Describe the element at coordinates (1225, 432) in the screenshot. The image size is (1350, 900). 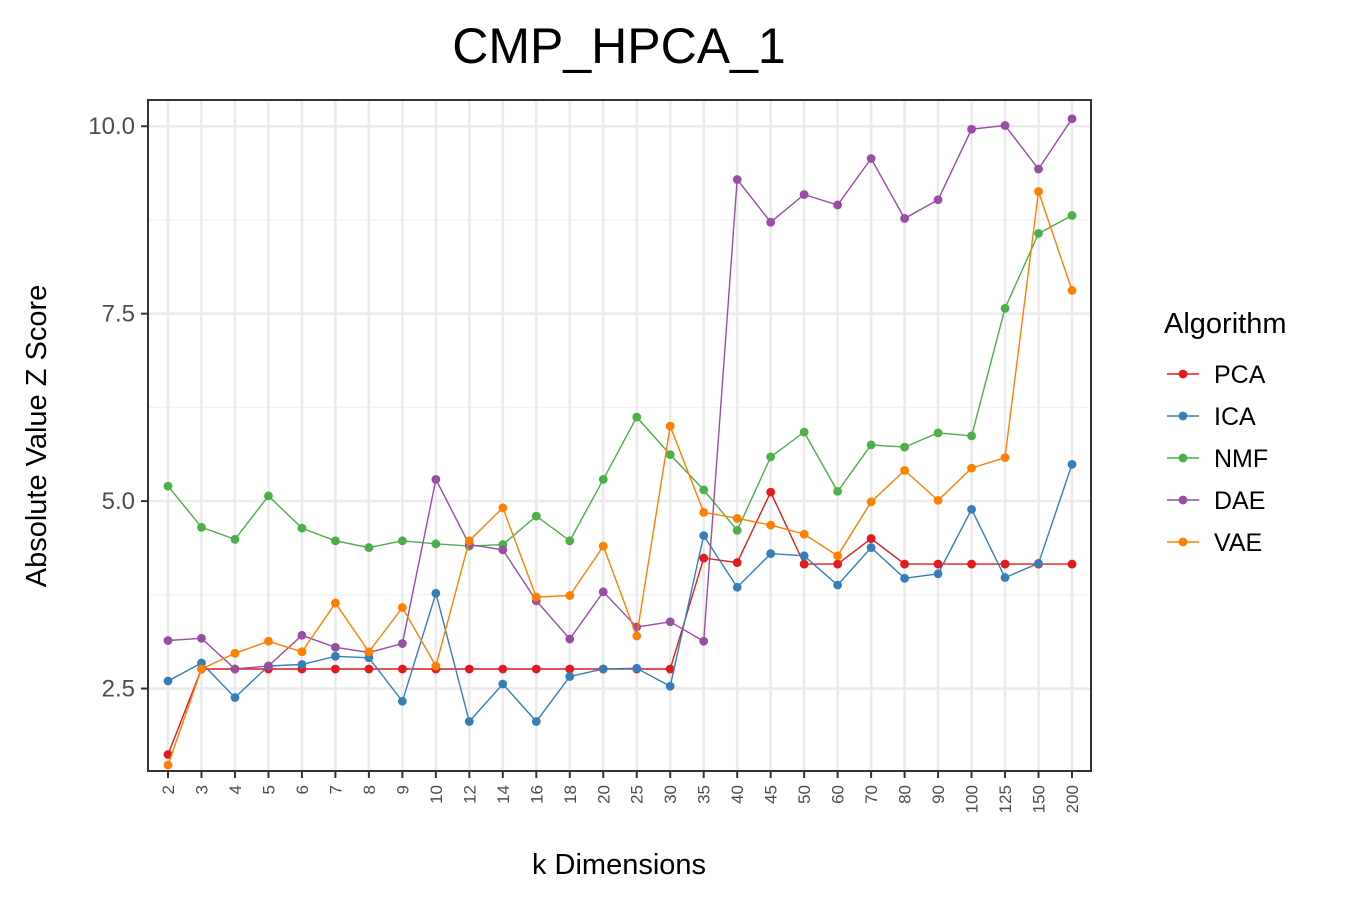
I see `legend: Algorithm PCA ICA NMF DAE VAE` at that location.